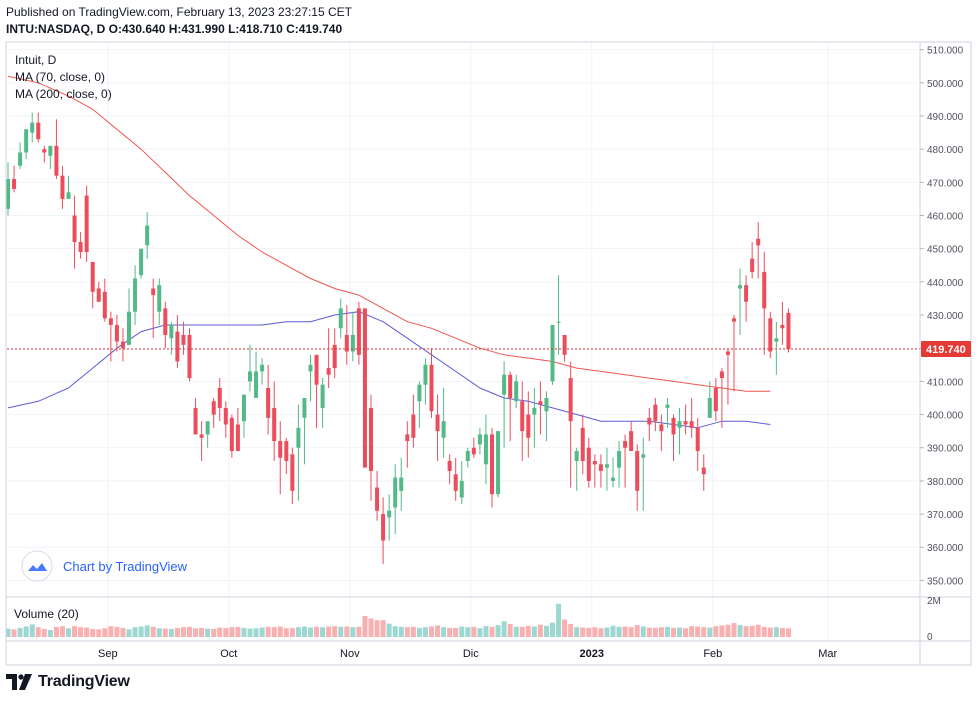  Describe the element at coordinates (84, 681) in the screenshot. I see `footer-brand-label: TradingView` at that location.